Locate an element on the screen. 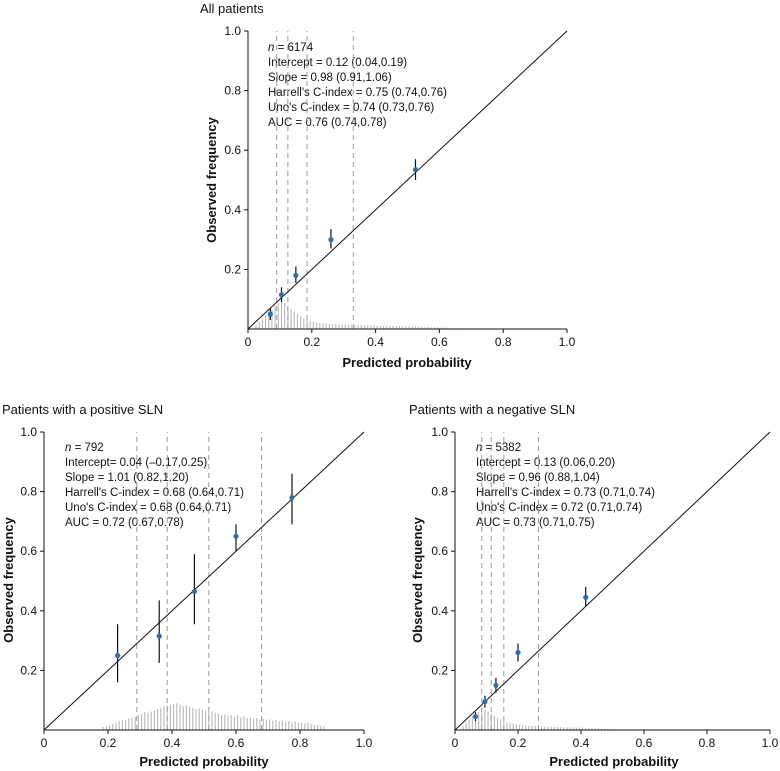  stat-intercept: Intercept = 0.12 (0.04,0.19) is located at coordinates (337, 63).